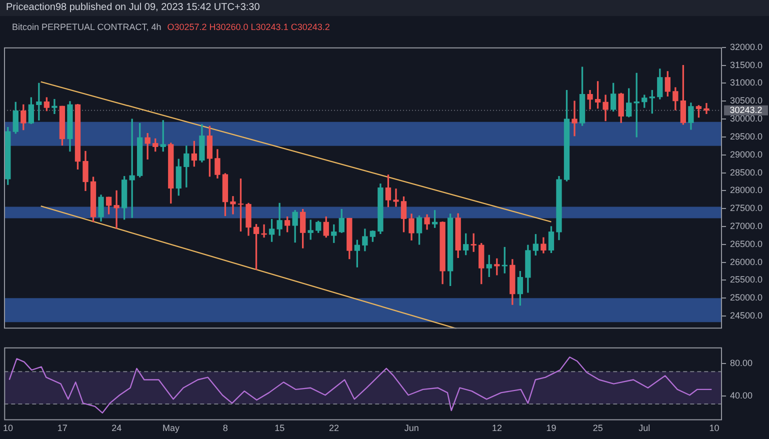 The width and height of the screenshot is (769, 439). What do you see at coordinates (746, 243) in the screenshot?
I see `y-tick-label: 26500.0` at bounding box center [746, 243].